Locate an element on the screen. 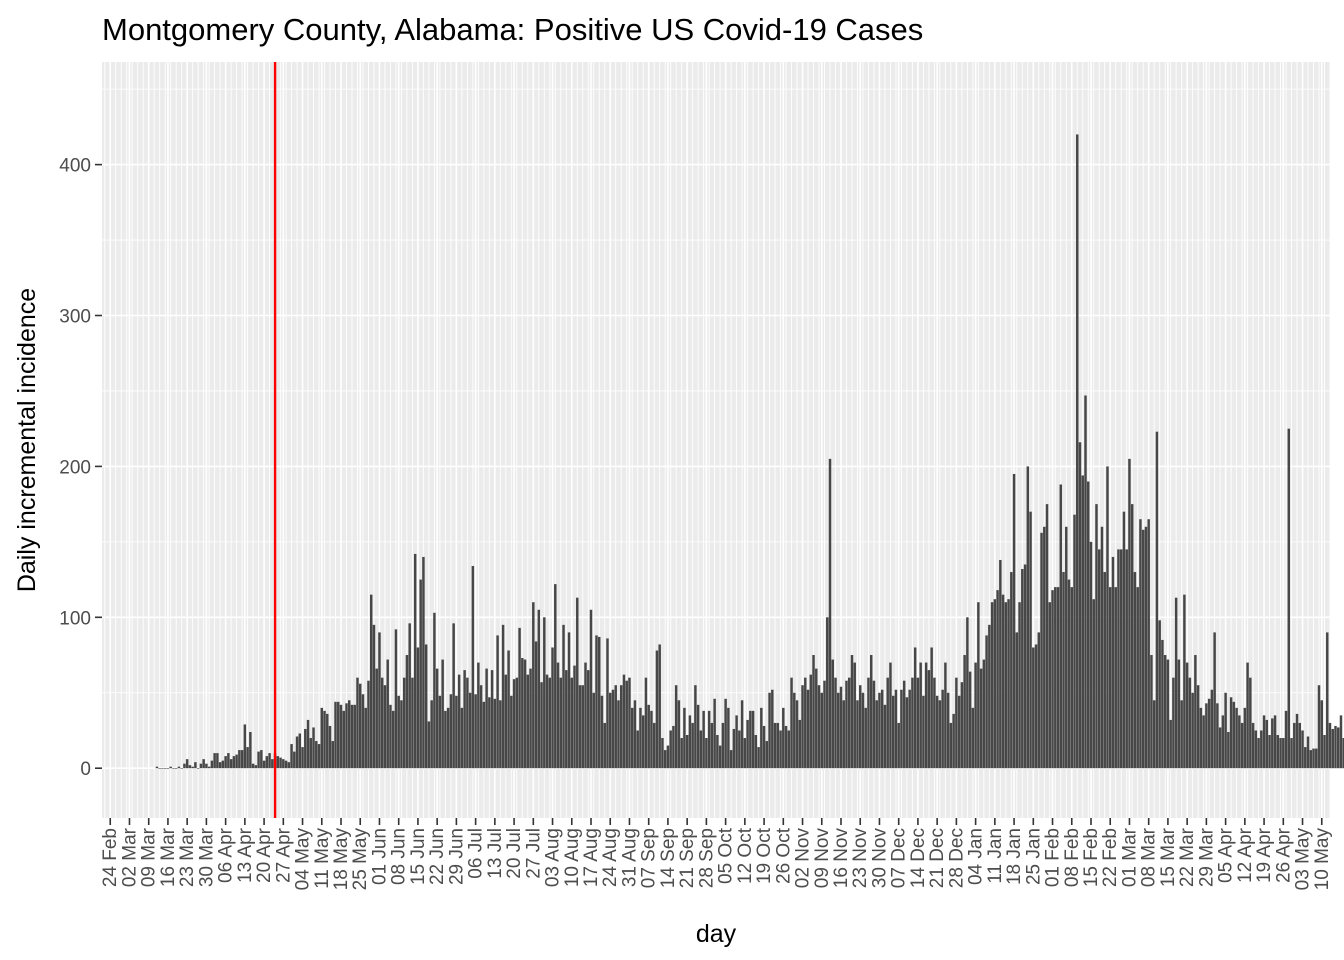  x-tick-label: 06 Jul is located at coordinates (476, 853).